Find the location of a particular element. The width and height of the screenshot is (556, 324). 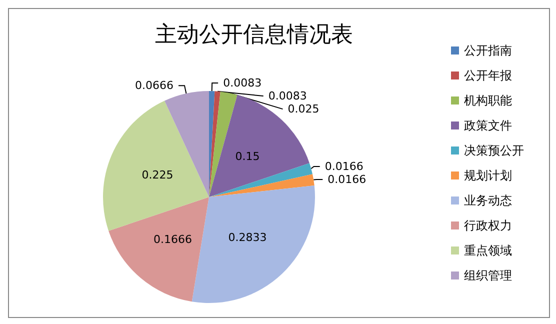

legend-label: 政策文件 is located at coordinates (488, 125).